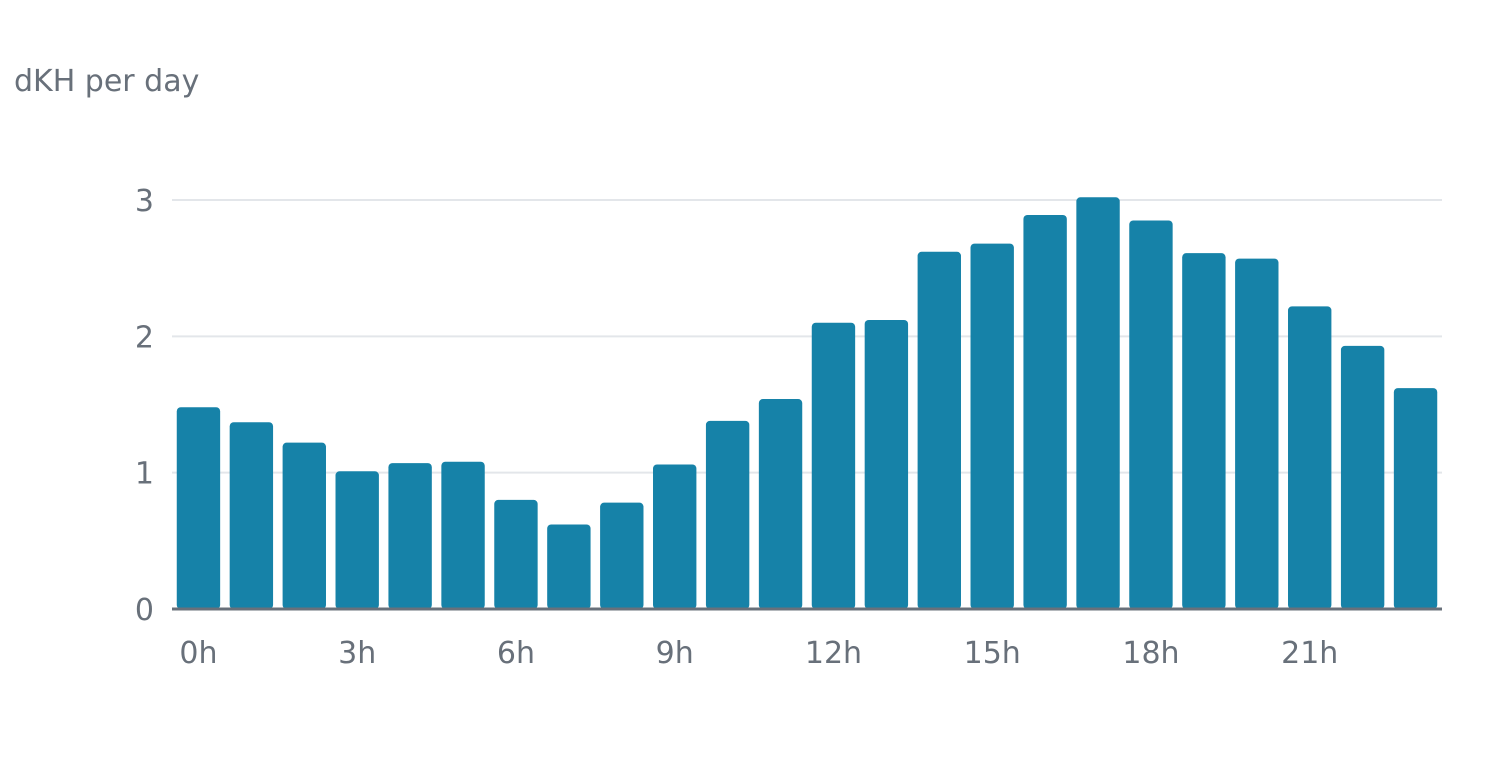  I want to click on bar-15h, so click(992, 426).